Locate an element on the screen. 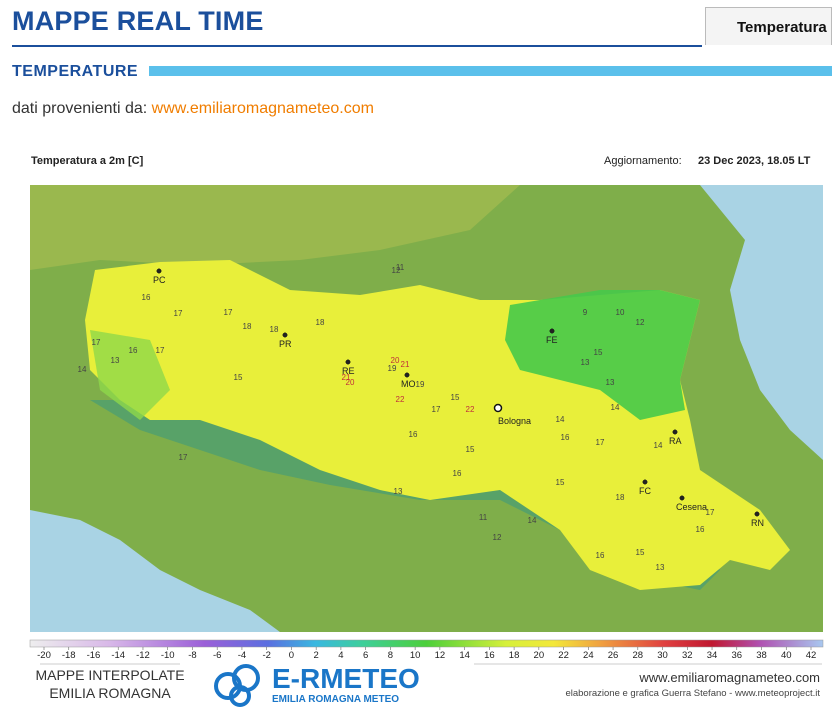 The image size is (832, 721). ligurian-sea is located at coordinates (155, 571).